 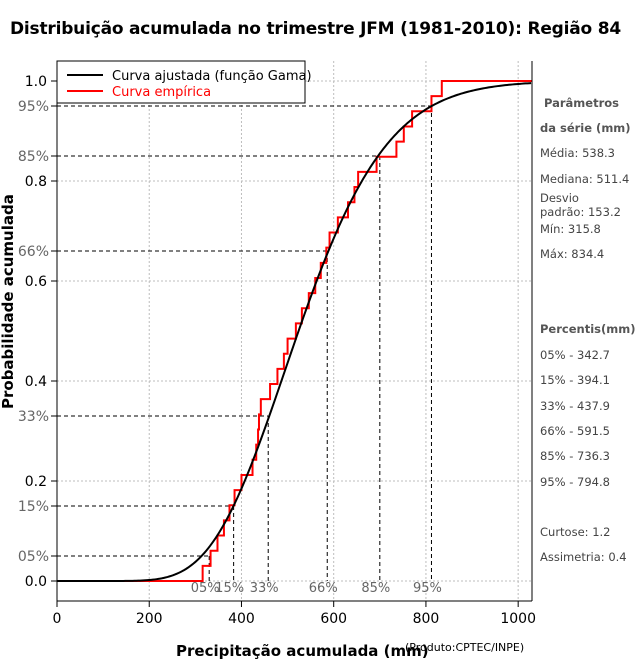 What do you see at coordinates (302, 651) in the screenshot?
I see `x-axis-label: Precipitação acumulada (mm)` at bounding box center [302, 651].